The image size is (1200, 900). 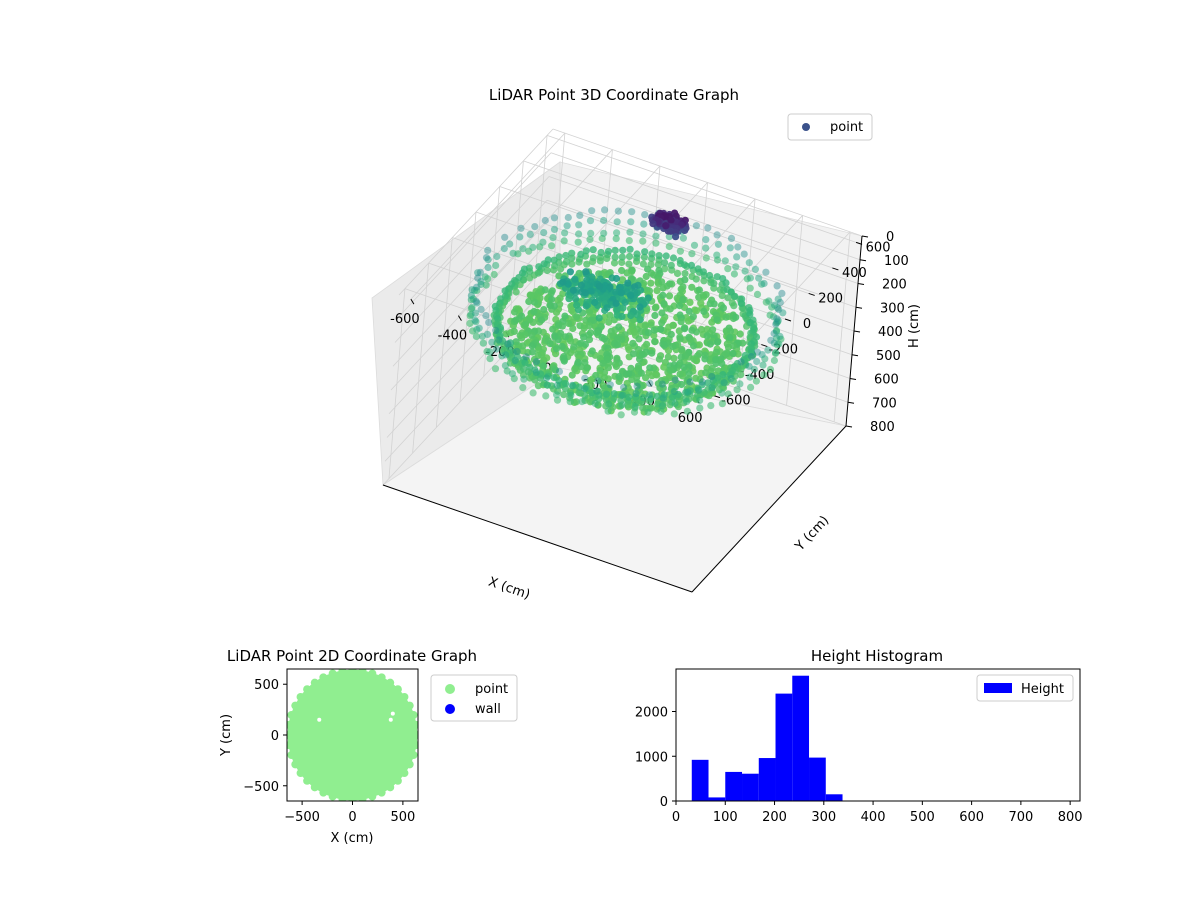 I want to click on x-tick-label-histogram: 300, so click(x=823, y=817).